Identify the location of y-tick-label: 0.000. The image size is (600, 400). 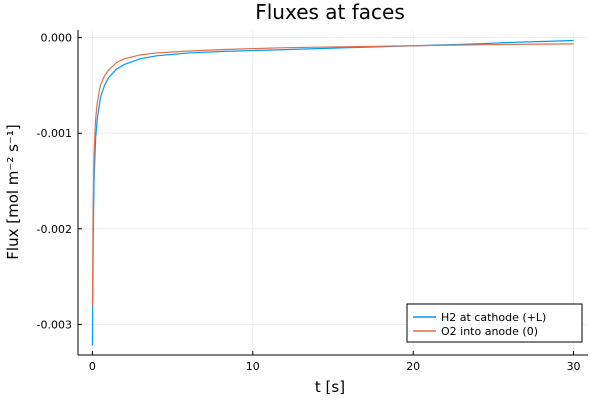
(57, 38).